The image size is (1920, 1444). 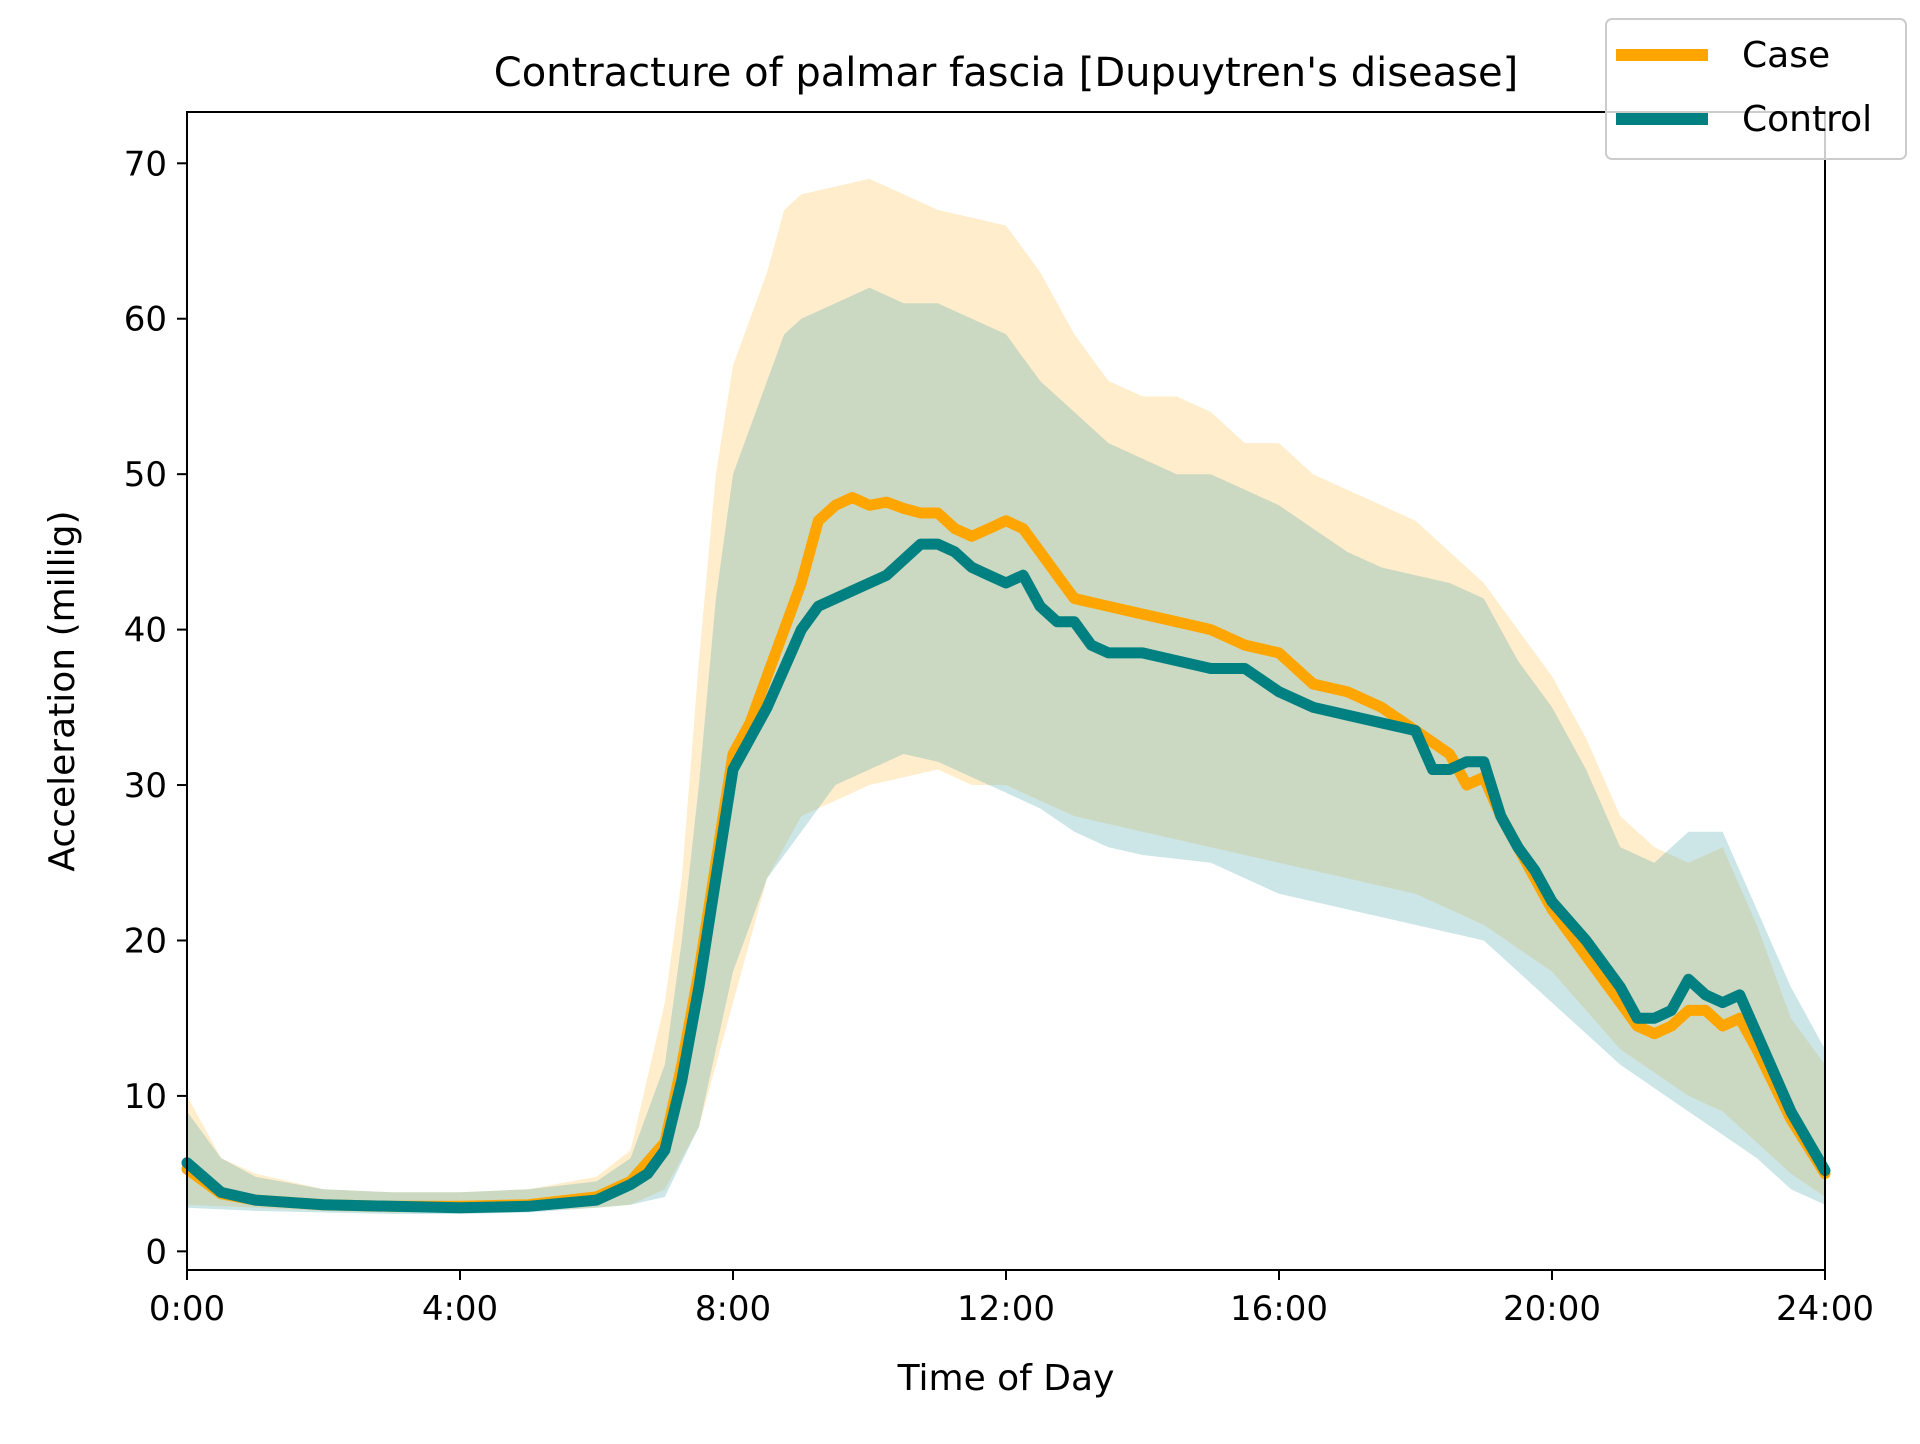 What do you see at coordinates (1279, 1309) in the screenshot?
I see `x-tick-label: 16:00` at bounding box center [1279, 1309].